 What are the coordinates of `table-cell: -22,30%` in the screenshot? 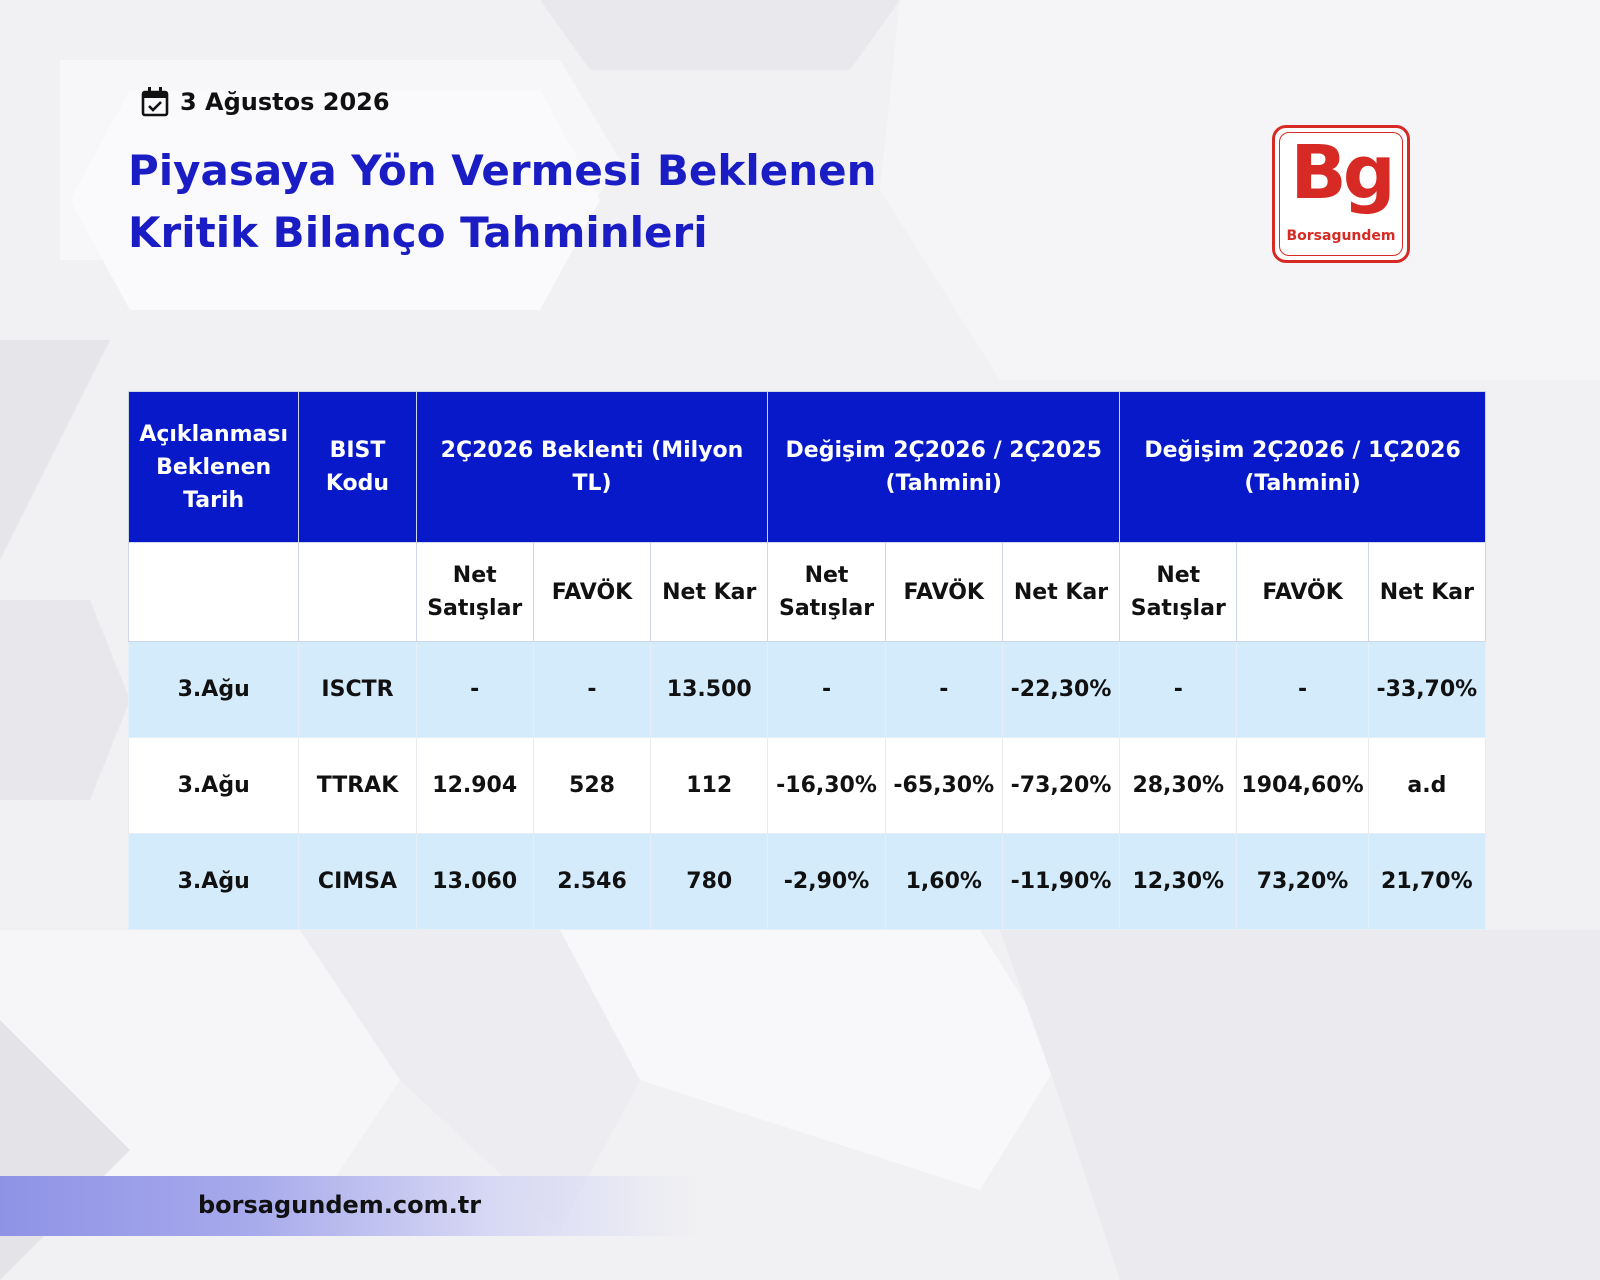 It's located at (1061, 689).